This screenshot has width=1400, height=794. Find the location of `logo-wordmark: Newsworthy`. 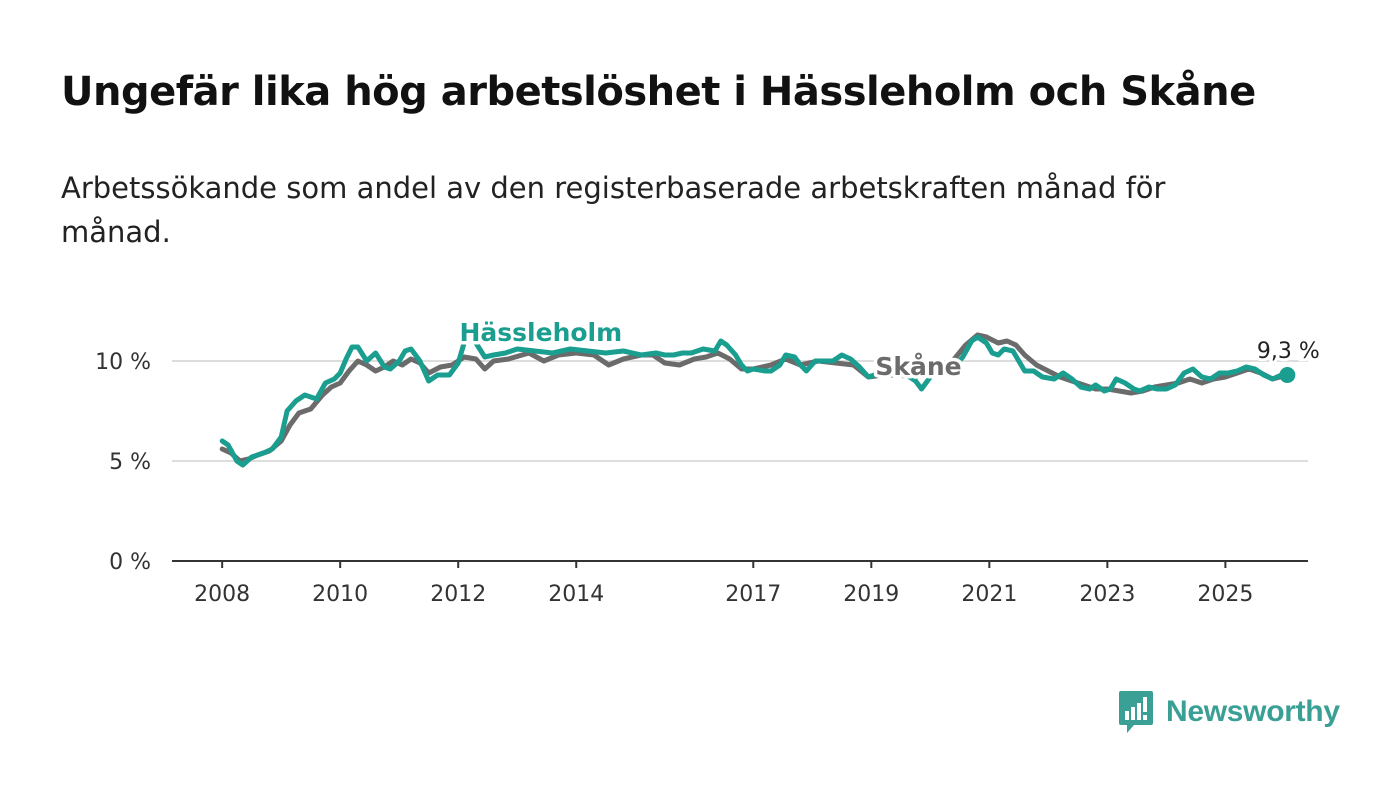

logo-wordmark: Newsworthy is located at coordinates (1253, 711).